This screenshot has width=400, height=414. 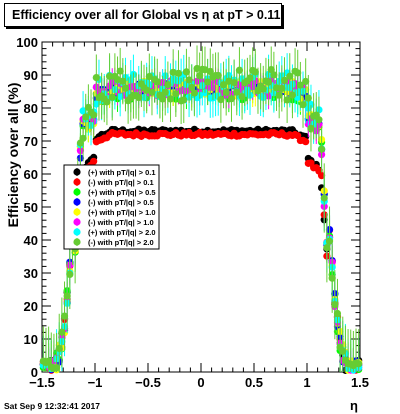 What do you see at coordinates (52, 406) in the screenshot?
I see `timestamp: Sat Sep 9 12:32:41 2017` at bounding box center [52, 406].